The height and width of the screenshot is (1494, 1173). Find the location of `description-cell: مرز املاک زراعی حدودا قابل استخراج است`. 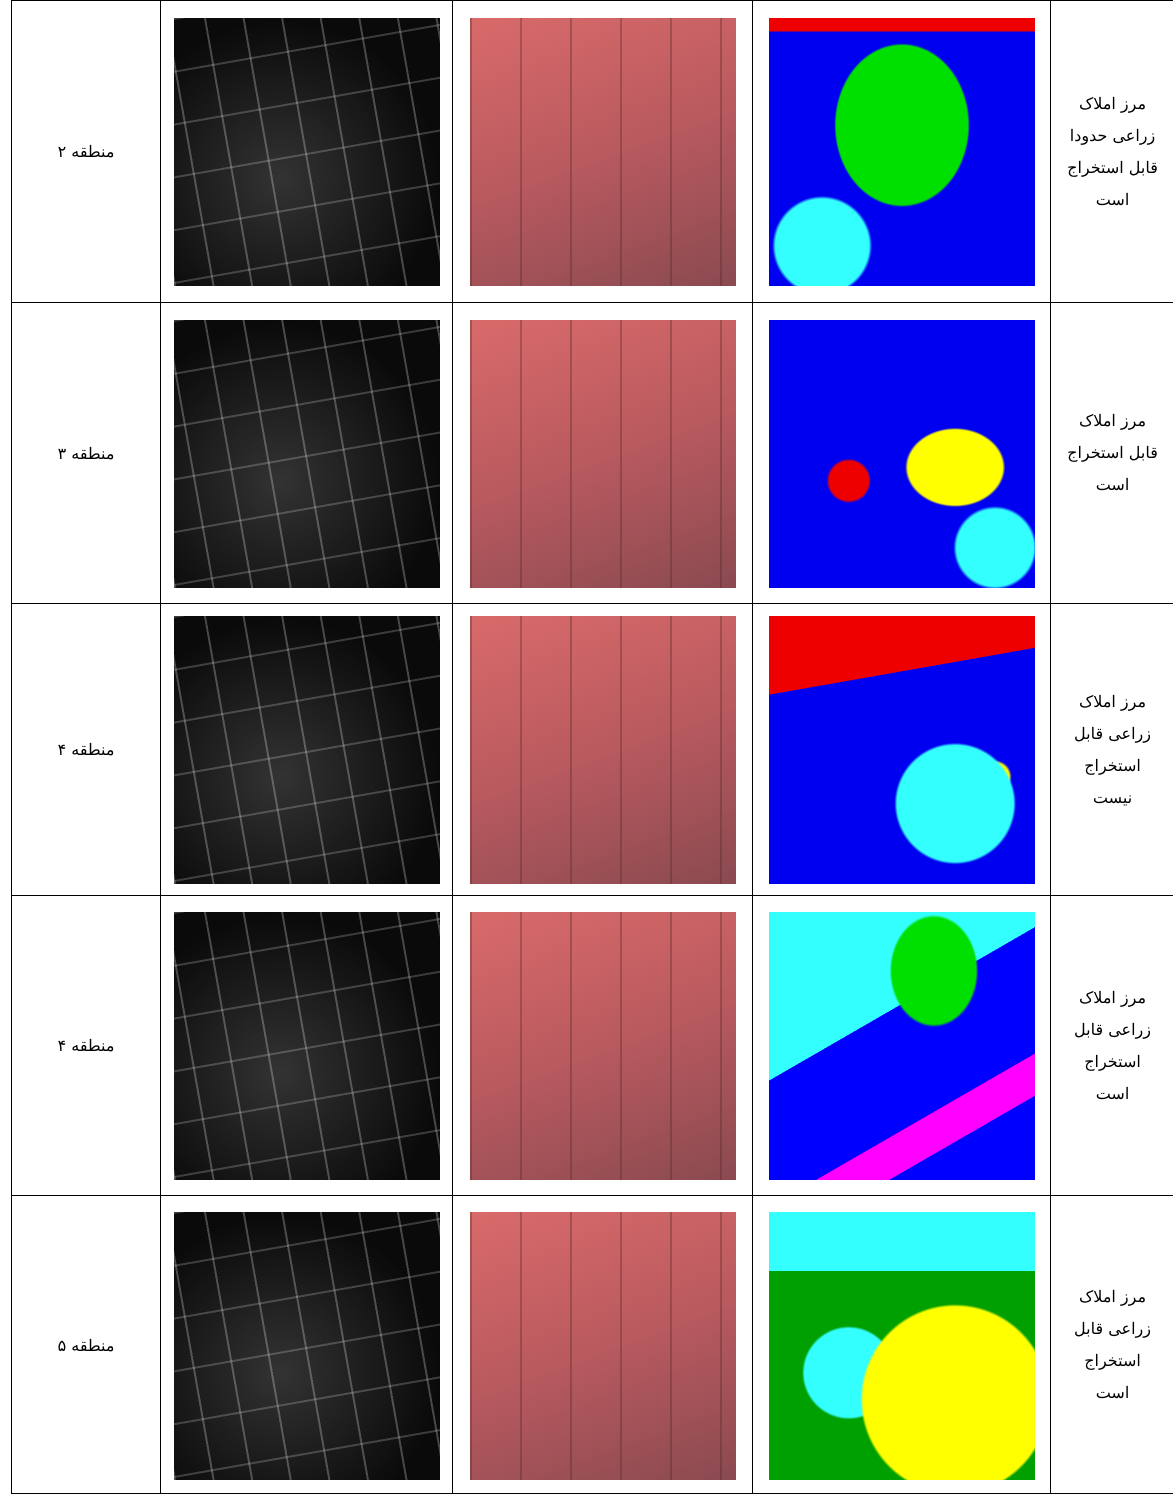

description-cell: مرز املاک زراعی حدودا قابل استخراج است is located at coordinates (1111, 151).